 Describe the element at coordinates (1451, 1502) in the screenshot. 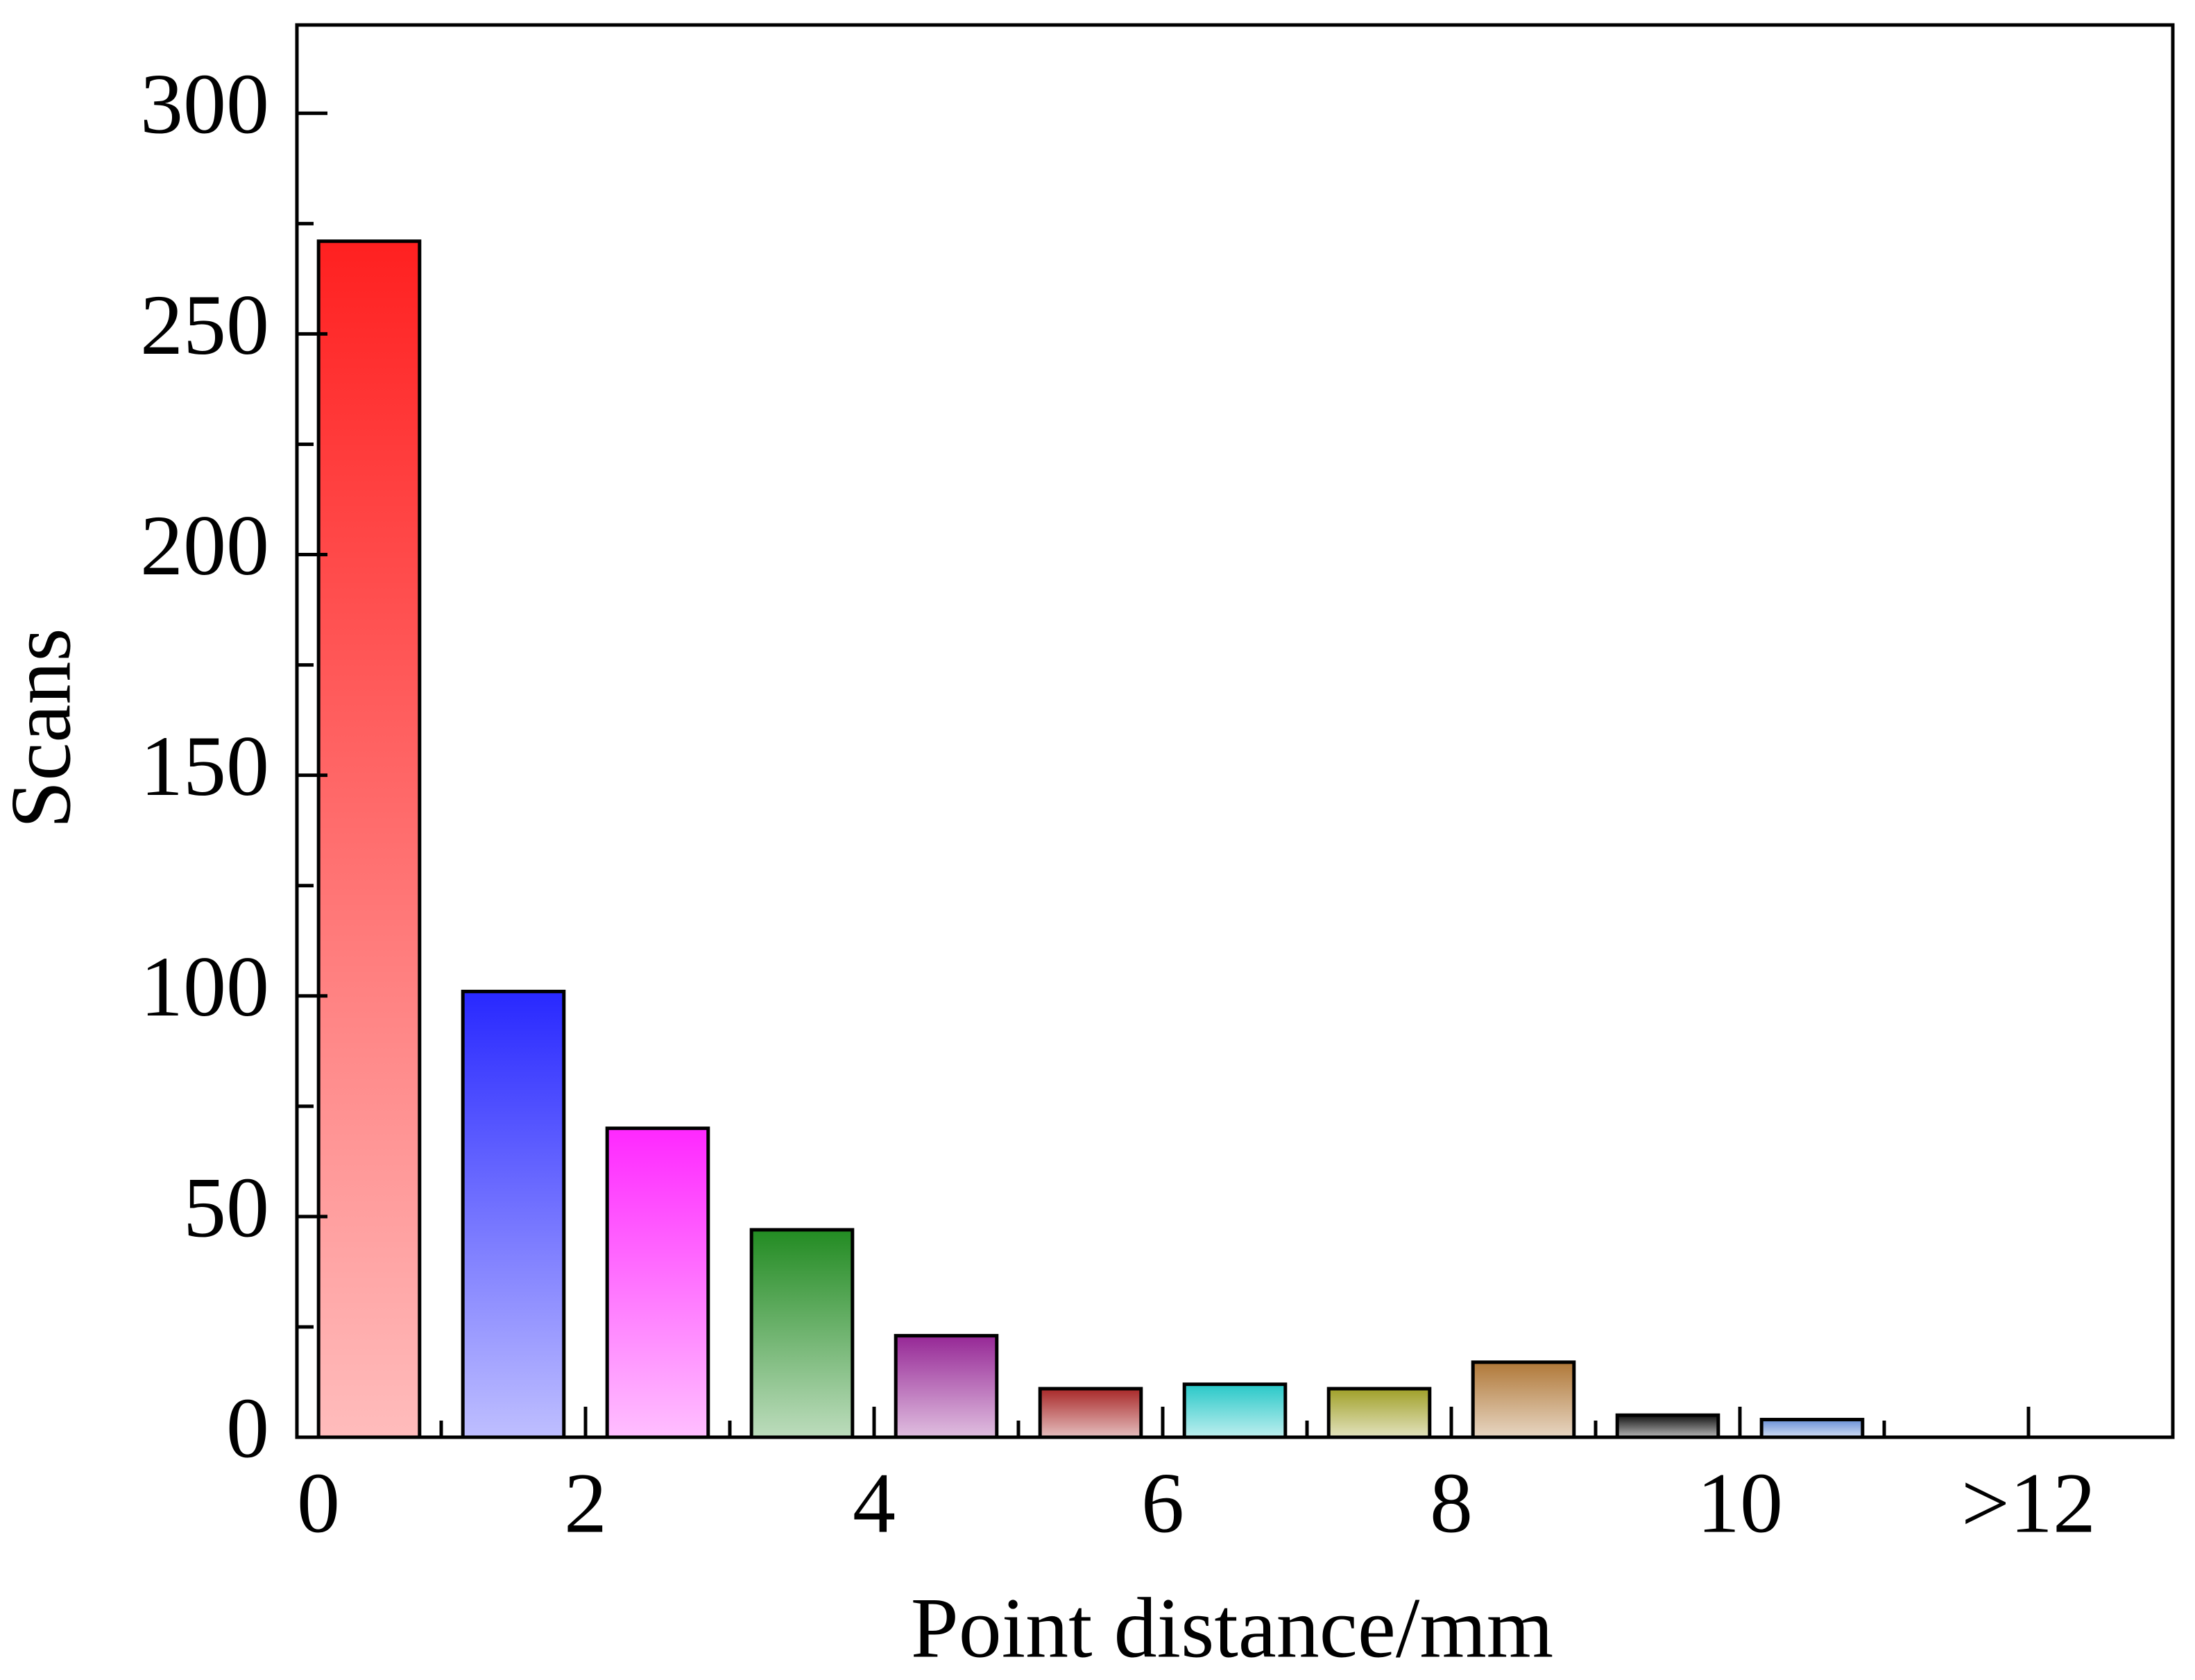

I see `x-tick-label: 8` at that location.